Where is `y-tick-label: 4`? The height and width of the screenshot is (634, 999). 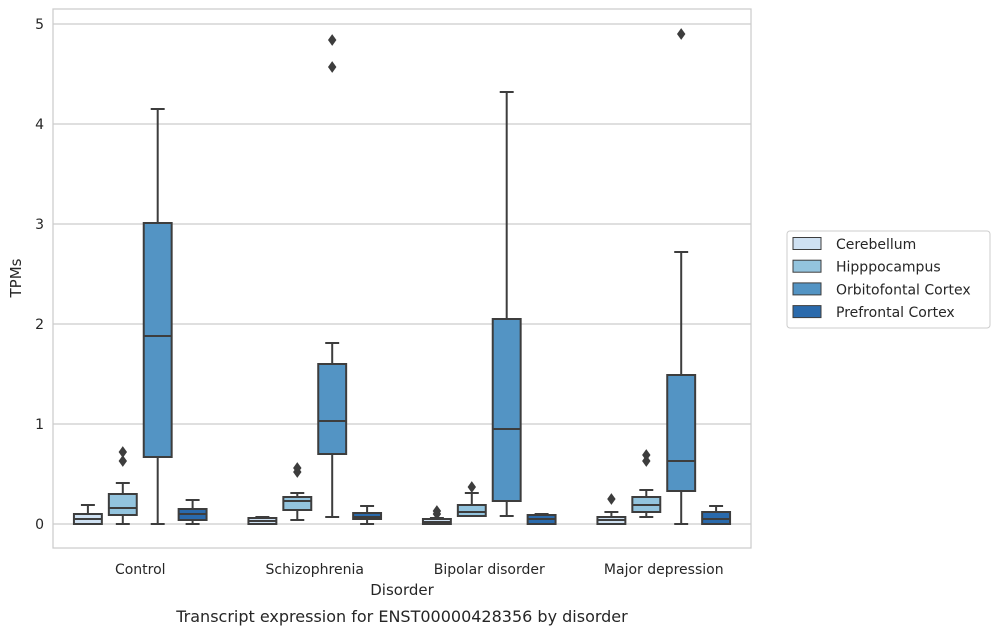
y-tick-label: 4 is located at coordinates (39, 125).